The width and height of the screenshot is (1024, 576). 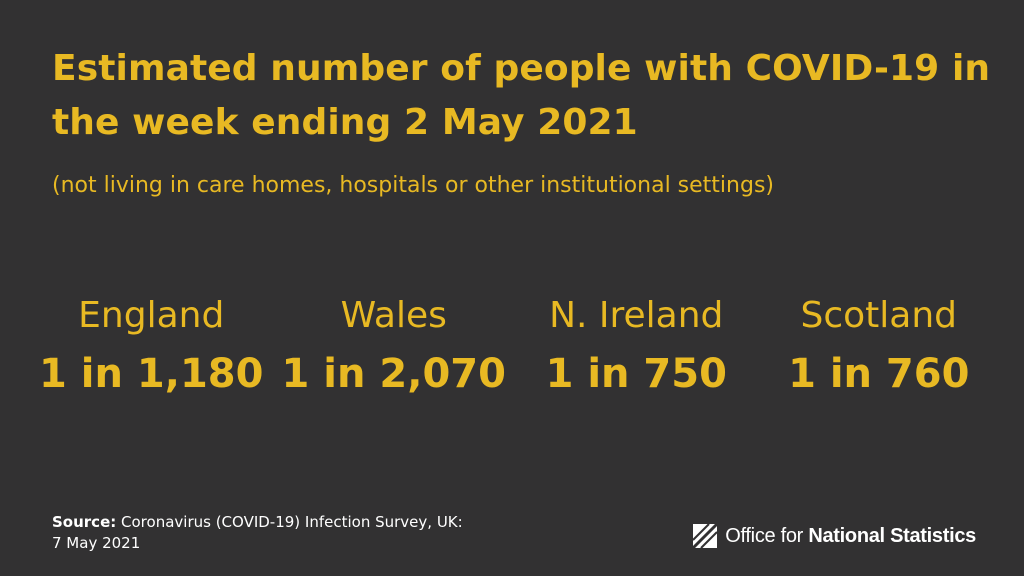 What do you see at coordinates (878, 315) in the screenshot?
I see `nation-name: Scotland` at bounding box center [878, 315].